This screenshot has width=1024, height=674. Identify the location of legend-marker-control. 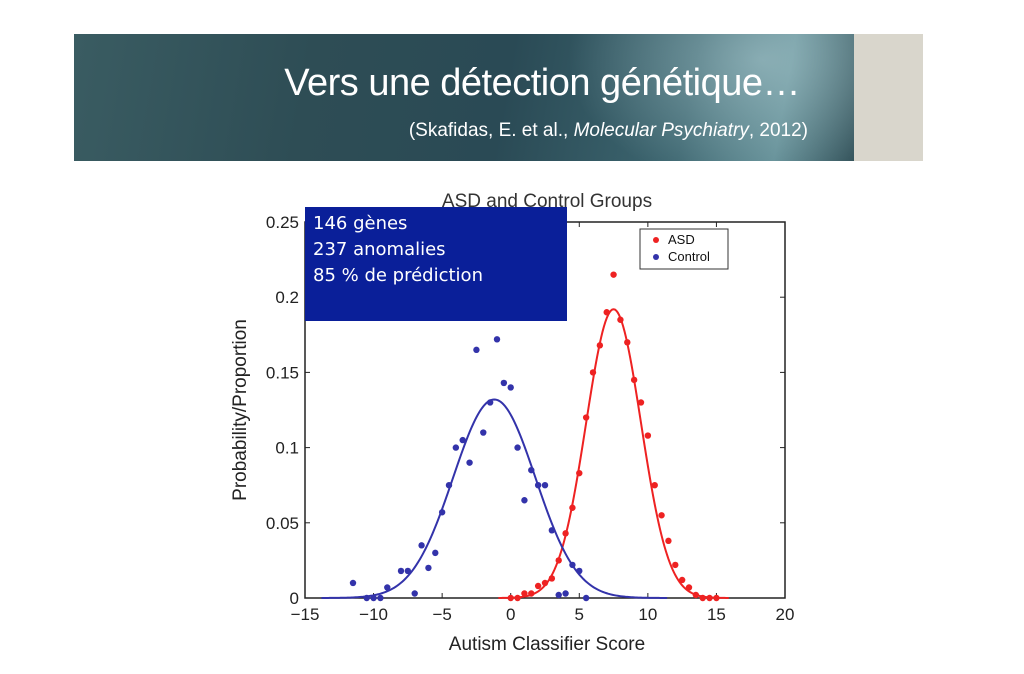
(656, 257).